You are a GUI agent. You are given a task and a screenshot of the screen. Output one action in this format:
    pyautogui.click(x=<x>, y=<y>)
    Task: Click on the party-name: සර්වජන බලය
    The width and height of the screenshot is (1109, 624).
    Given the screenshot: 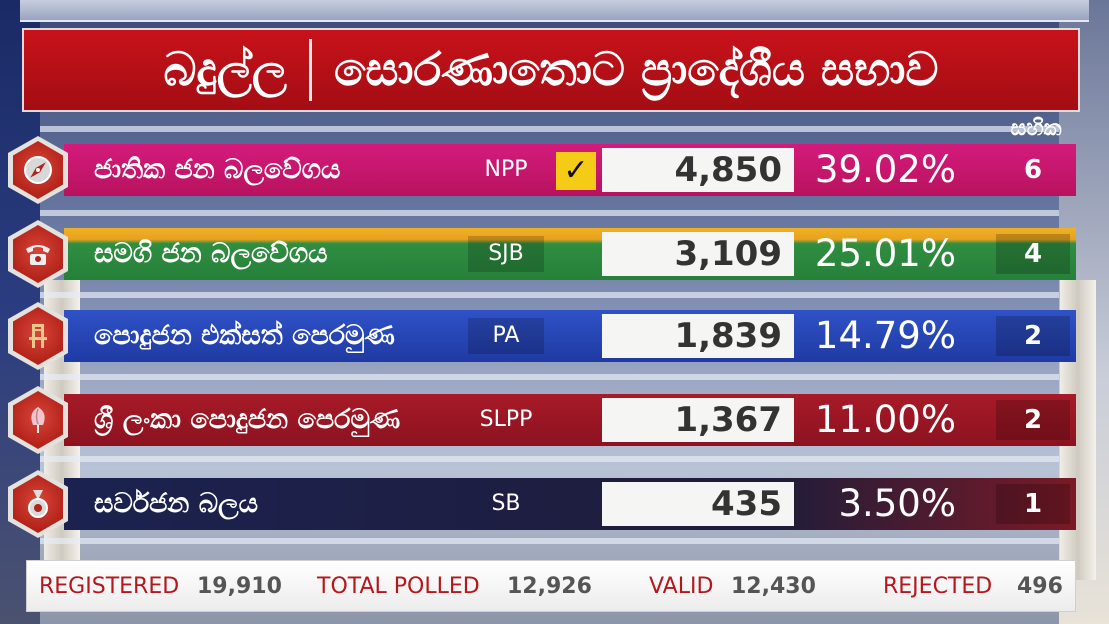 What is the action you would take?
    pyautogui.click(x=176, y=503)
    